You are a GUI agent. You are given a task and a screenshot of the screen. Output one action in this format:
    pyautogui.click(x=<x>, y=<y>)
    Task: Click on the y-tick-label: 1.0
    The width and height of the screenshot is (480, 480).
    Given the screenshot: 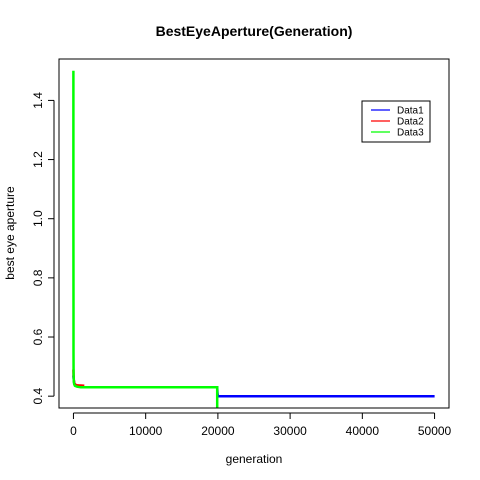 What is the action you would take?
    pyautogui.click(x=38, y=218)
    